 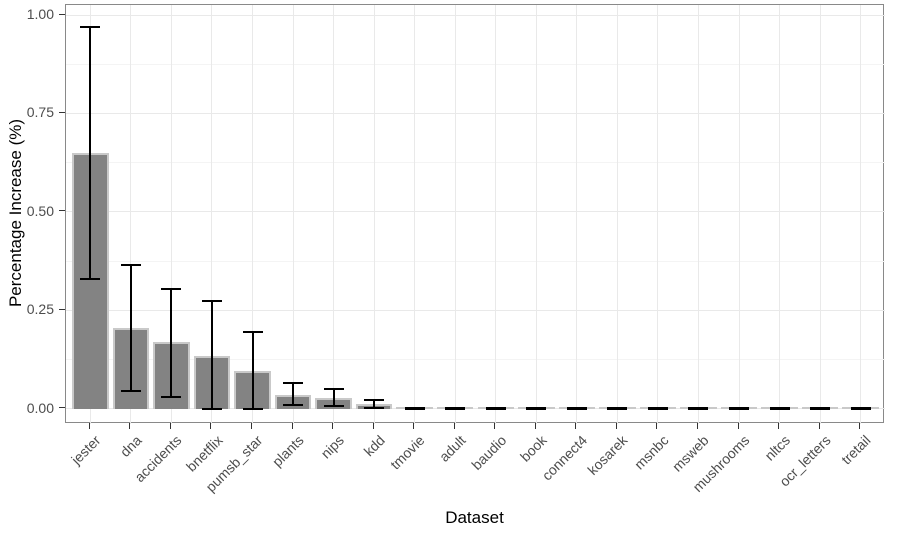 What do you see at coordinates (130, 446) in the screenshot?
I see `x-tick-label-dna: dna` at bounding box center [130, 446].